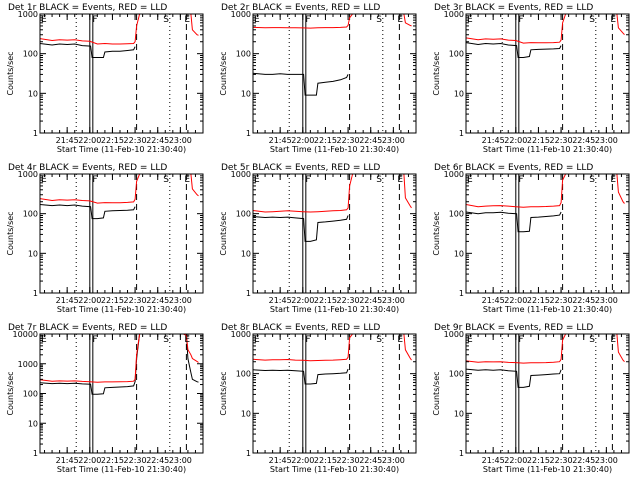 This screenshot has height=480, width=640. What do you see at coordinates (513, 168) in the screenshot?
I see `chart-title: Det 6r BLACK = Events, RED = LLD` at bounding box center [513, 168].